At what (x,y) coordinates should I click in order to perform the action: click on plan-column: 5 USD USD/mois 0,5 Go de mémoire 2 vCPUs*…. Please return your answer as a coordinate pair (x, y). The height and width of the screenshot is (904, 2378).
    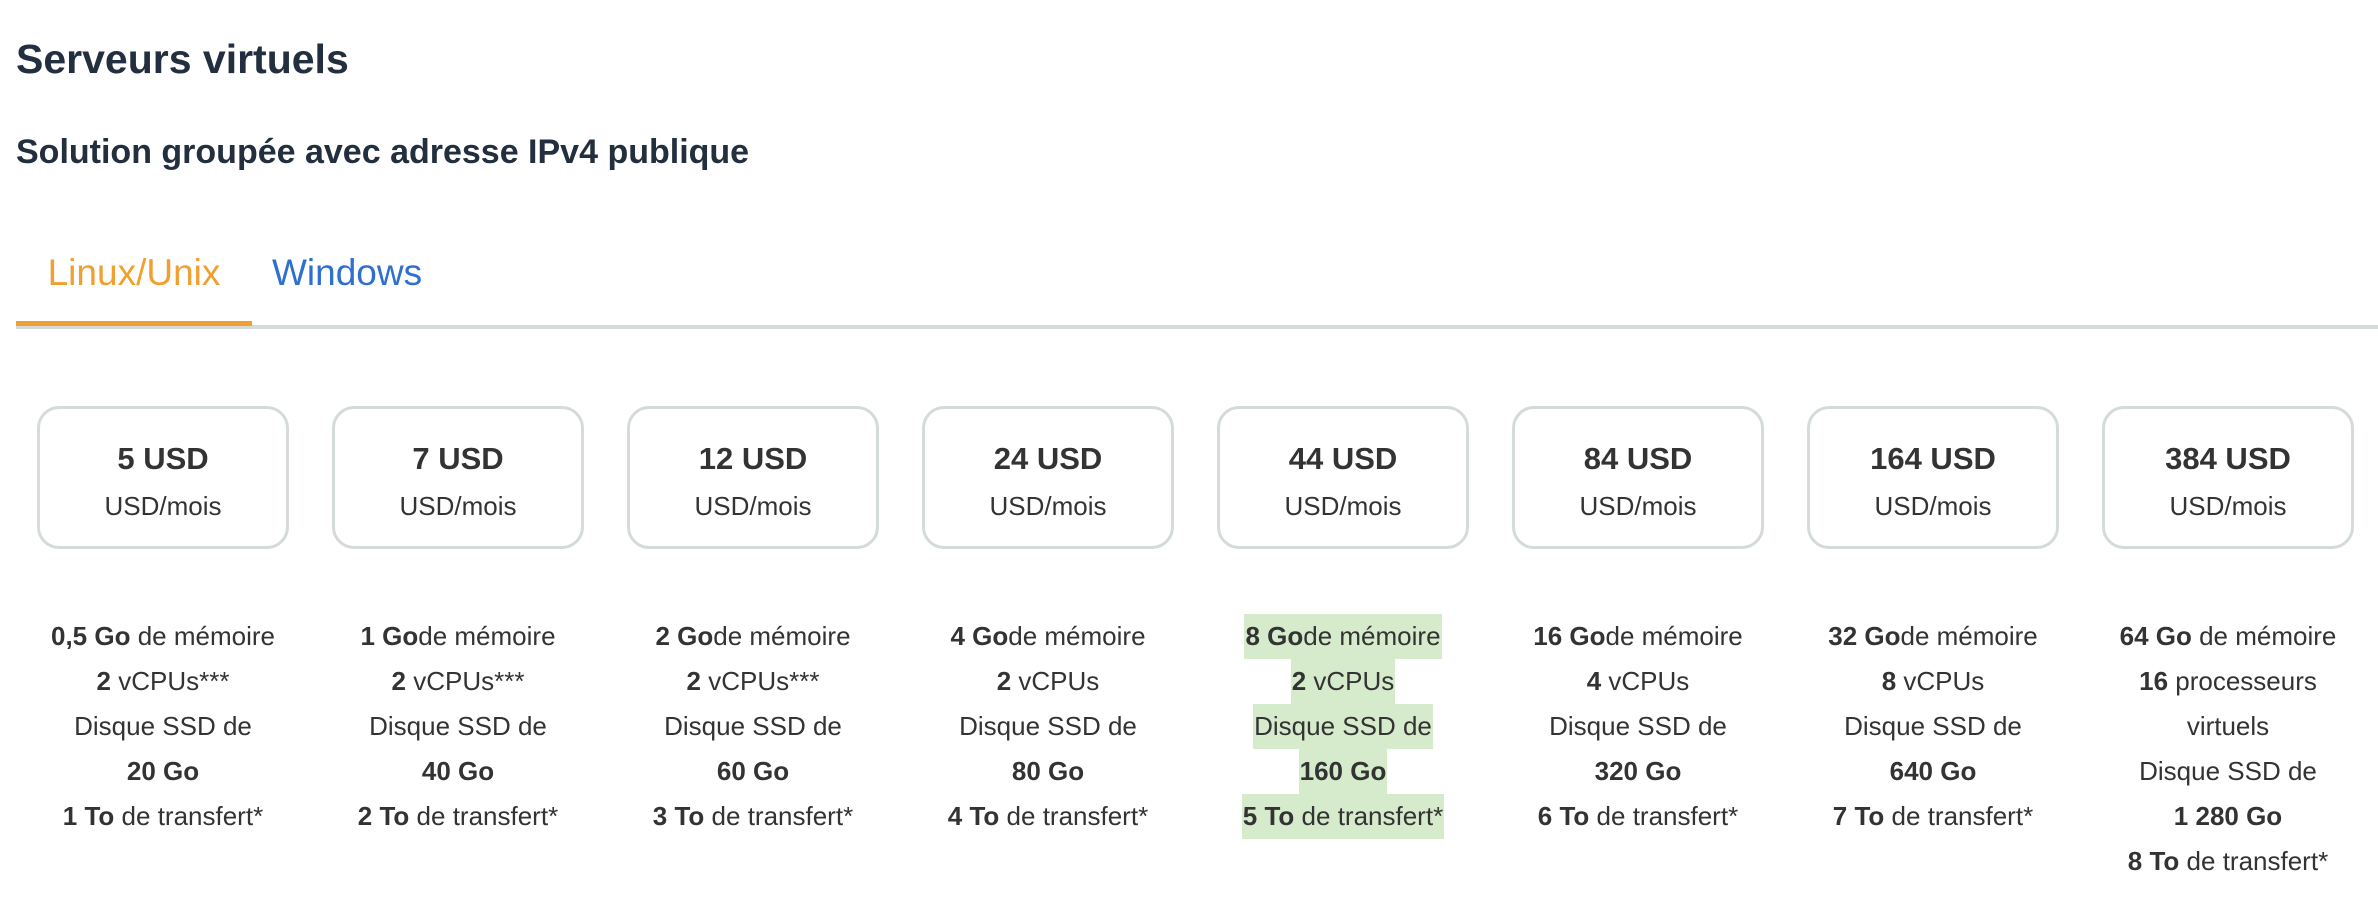
    Looking at the image, I should click on (163, 622).